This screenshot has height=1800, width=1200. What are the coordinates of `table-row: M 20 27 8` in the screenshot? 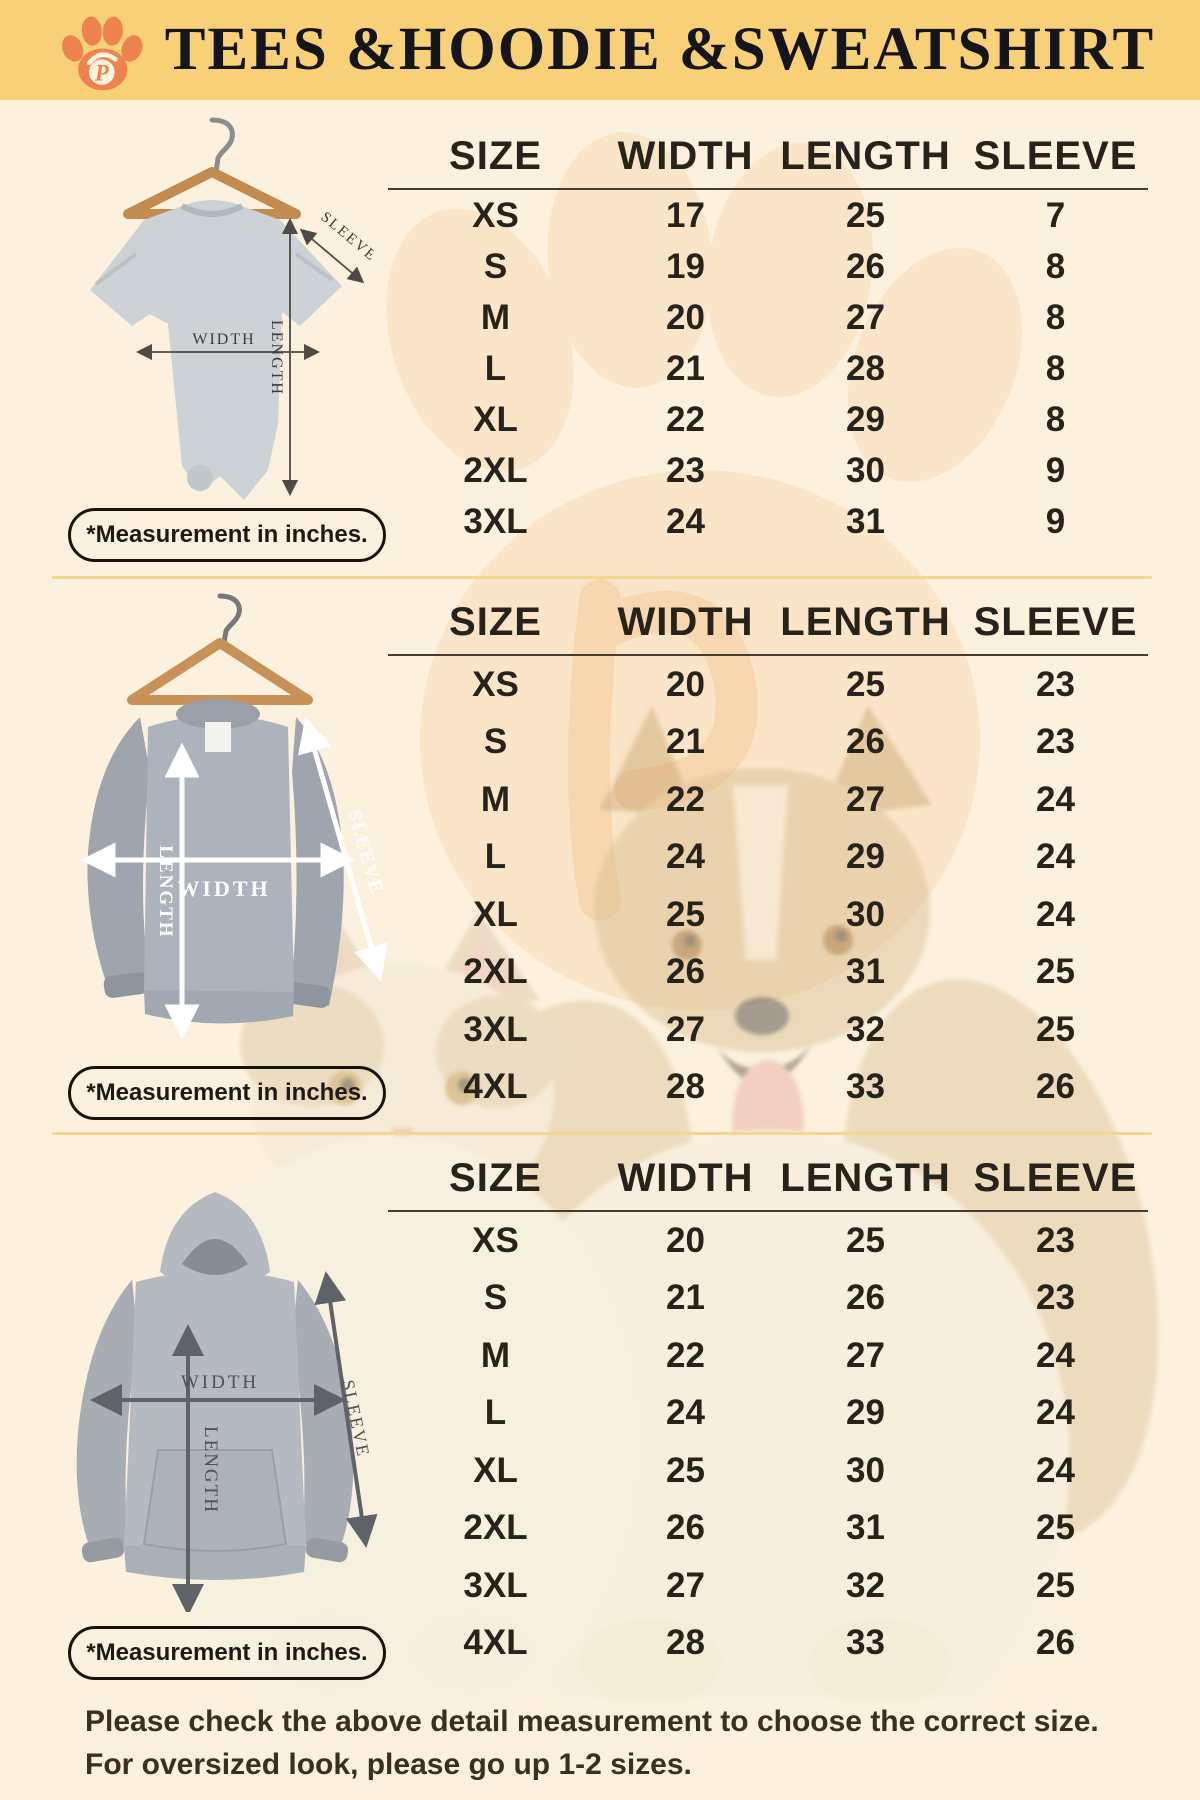 It's located at (768, 317).